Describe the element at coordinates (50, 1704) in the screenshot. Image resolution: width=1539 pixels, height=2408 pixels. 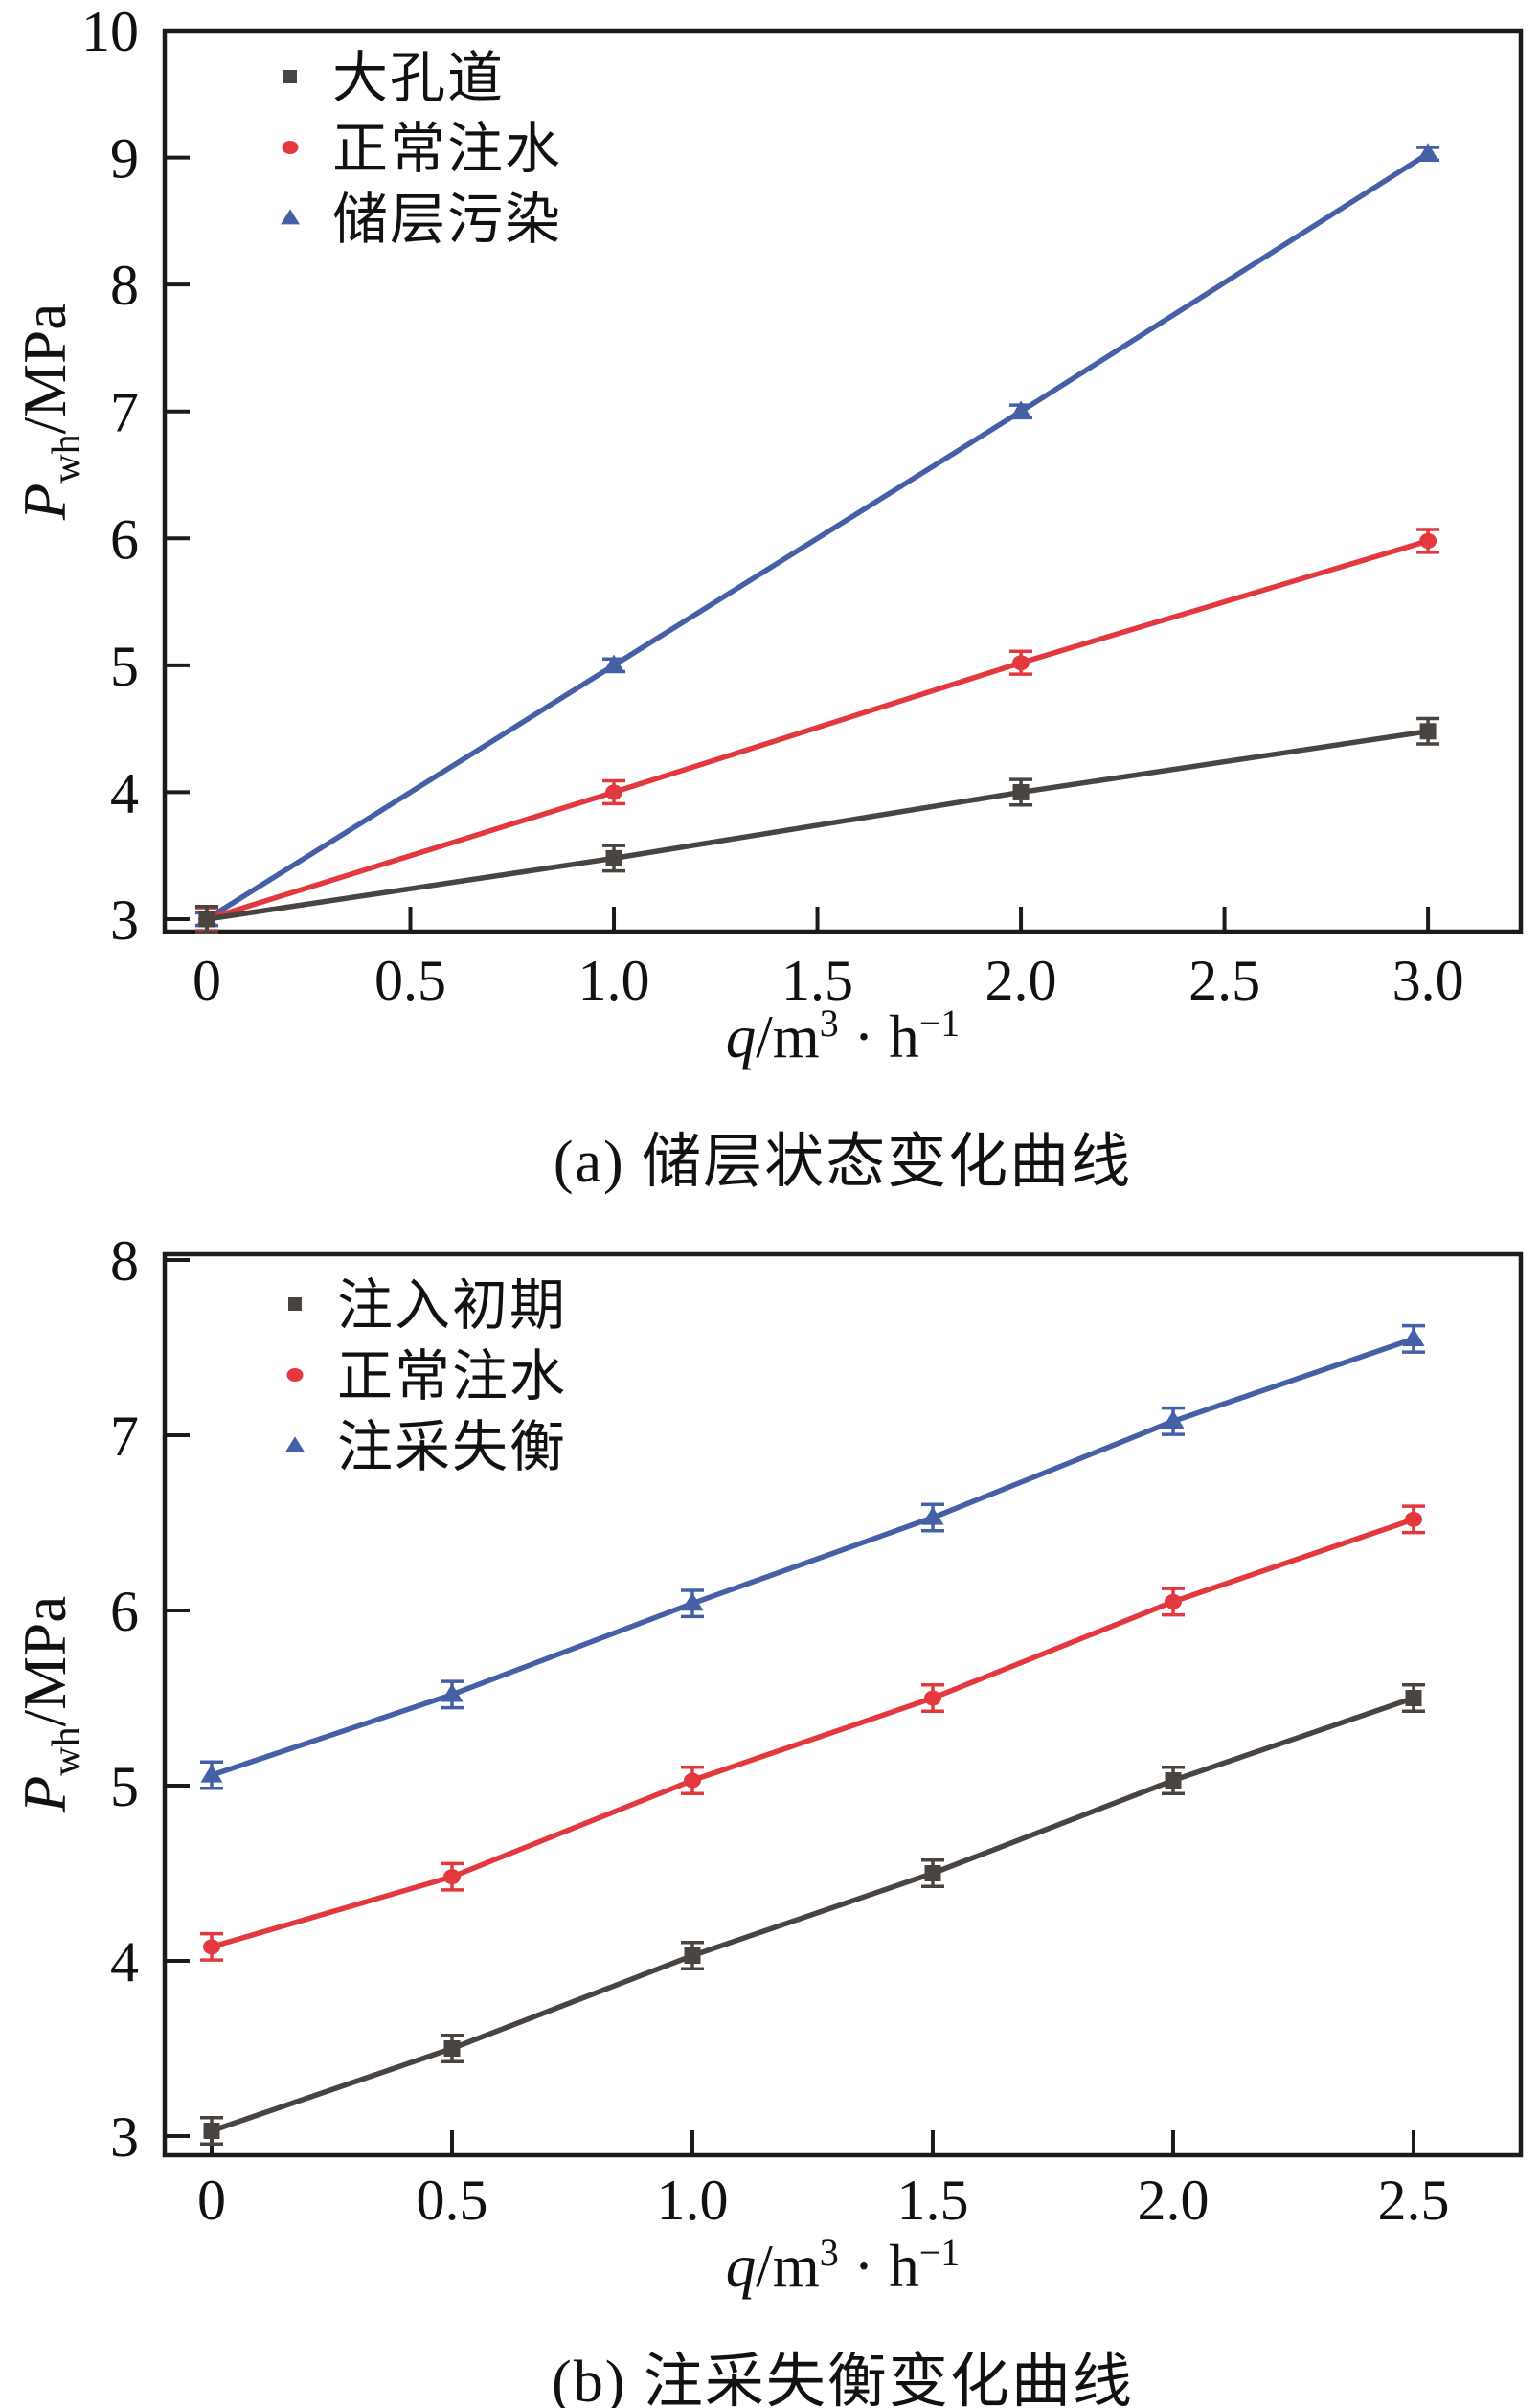
I see `chart-b-y-axis-title: Pwh/MPa` at that location.